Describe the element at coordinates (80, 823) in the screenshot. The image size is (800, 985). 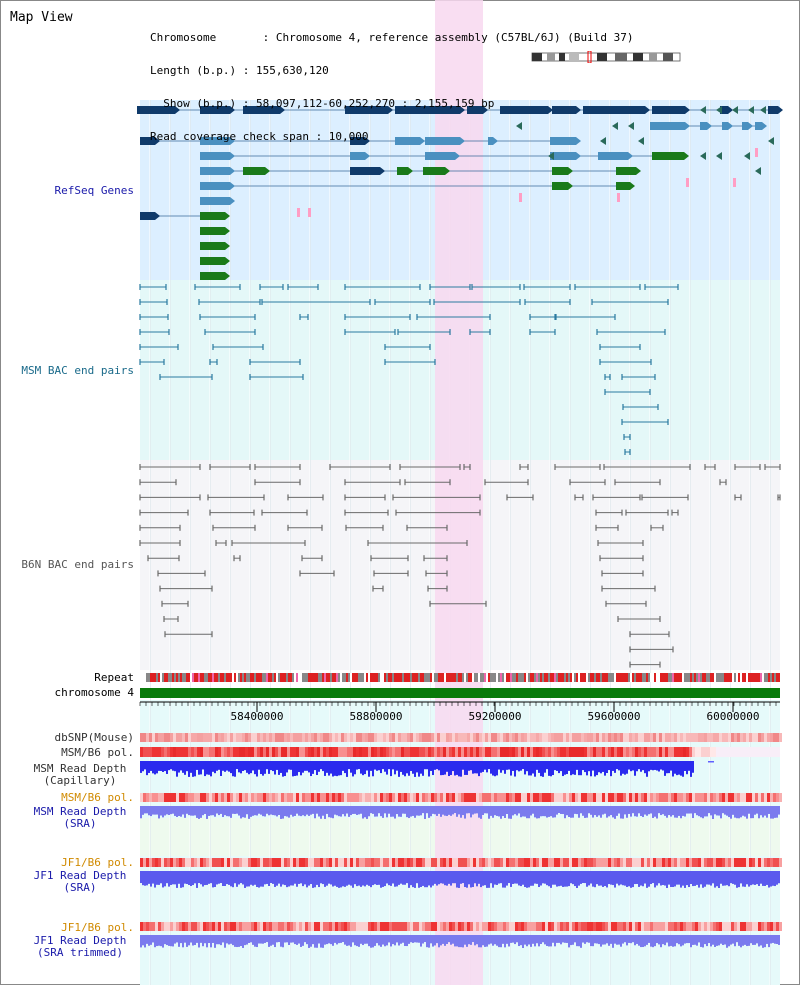
I see `msm-depth-sra-line2: (SRA)` at that location.